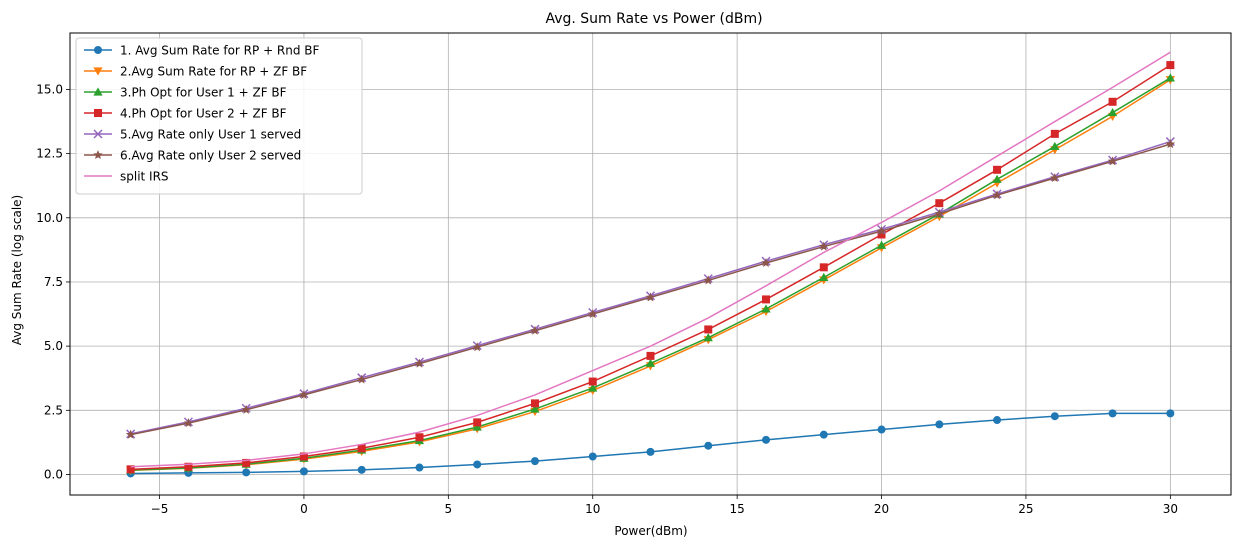 The width and height of the screenshot is (1242, 547). Describe the element at coordinates (220, 51) in the screenshot. I see `legend-label: 1. Avg Sum Rate for RP + Rnd BF` at that location.